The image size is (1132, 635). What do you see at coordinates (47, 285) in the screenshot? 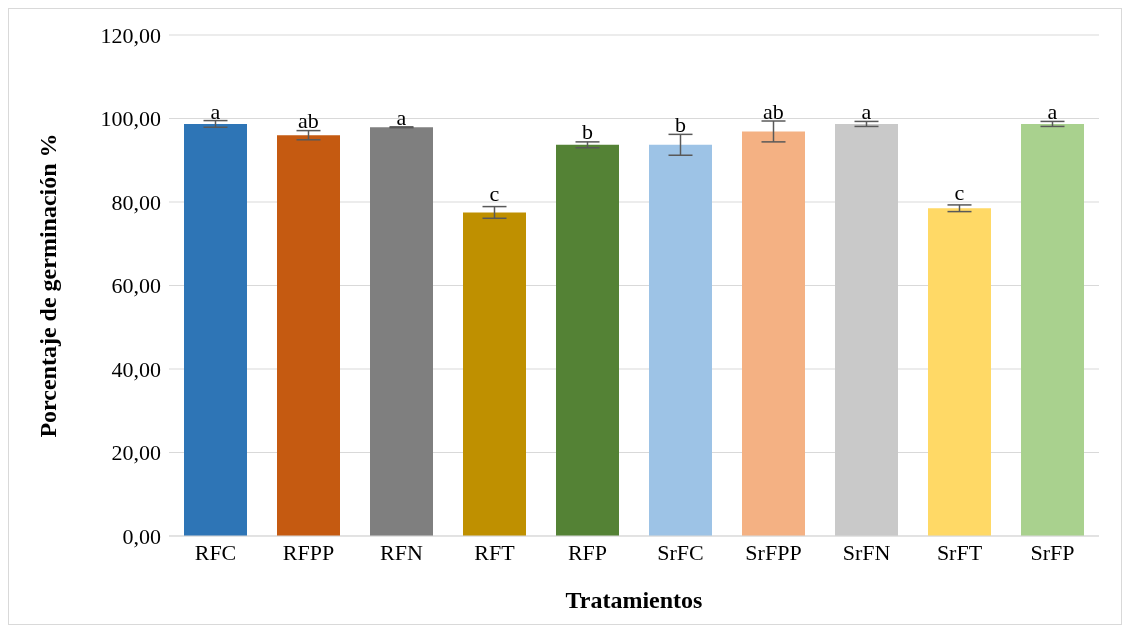
I see `y-axis-title: Porcentaje de germinación %` at bounding box center [47, 285].